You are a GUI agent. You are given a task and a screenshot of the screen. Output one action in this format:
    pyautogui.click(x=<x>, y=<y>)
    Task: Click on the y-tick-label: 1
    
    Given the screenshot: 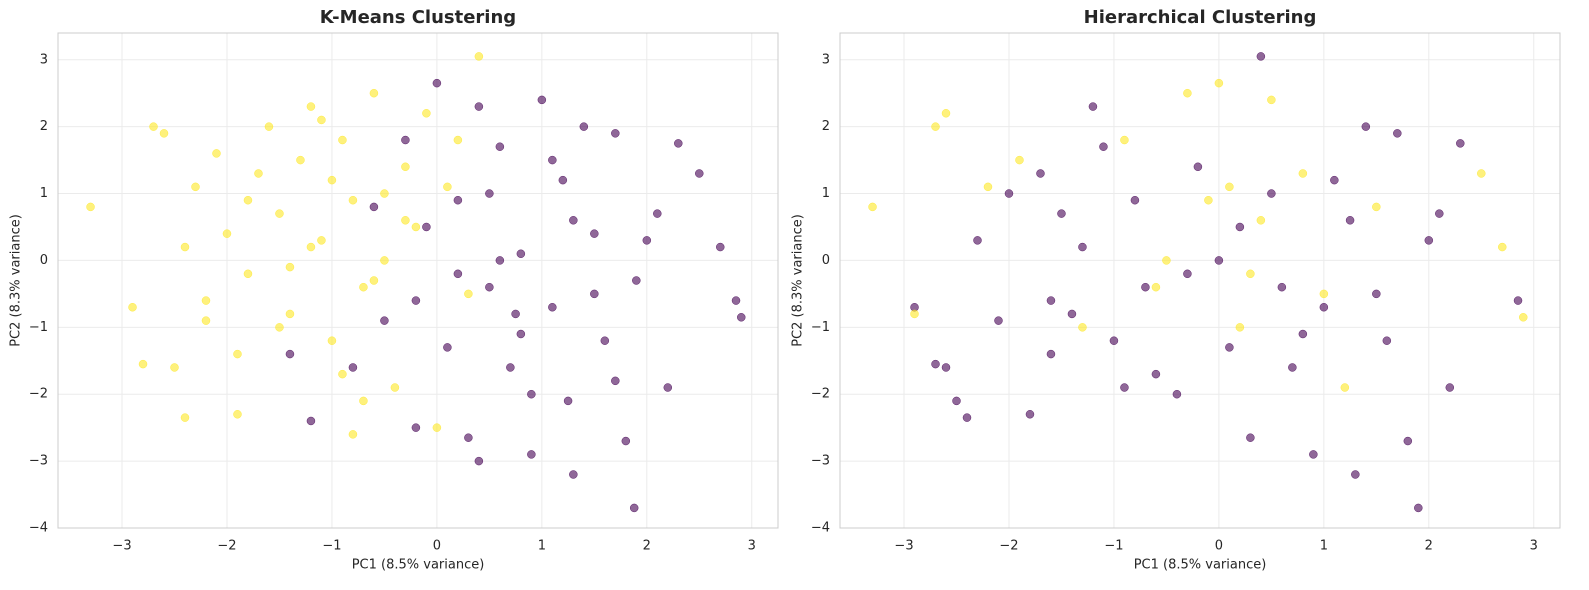 What is the action you would take?
    pyautogui.click(x=44, y=193)
    